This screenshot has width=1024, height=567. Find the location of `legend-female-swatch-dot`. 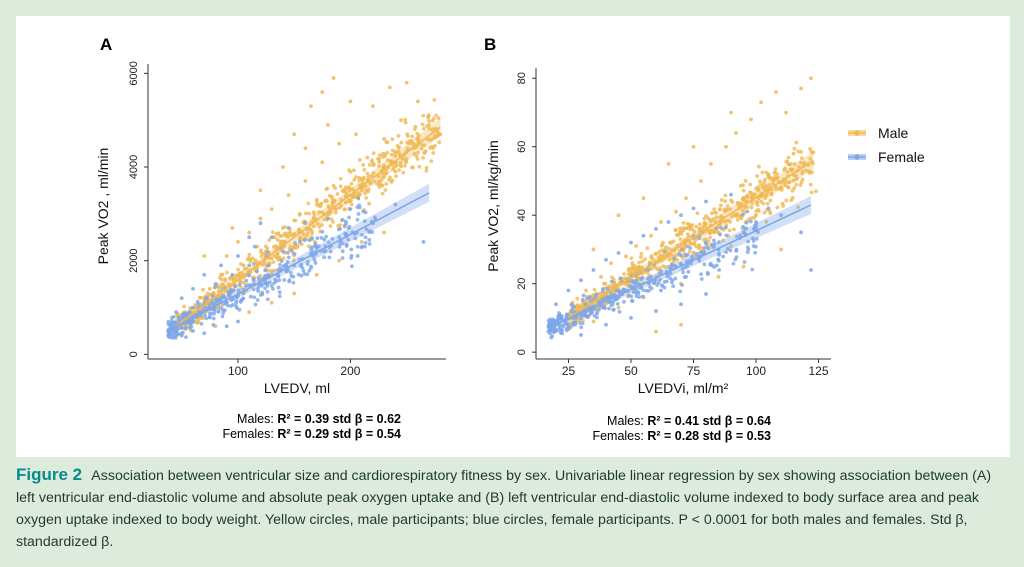

legend-female-swatch-dot is located at coordinates (857, 157).